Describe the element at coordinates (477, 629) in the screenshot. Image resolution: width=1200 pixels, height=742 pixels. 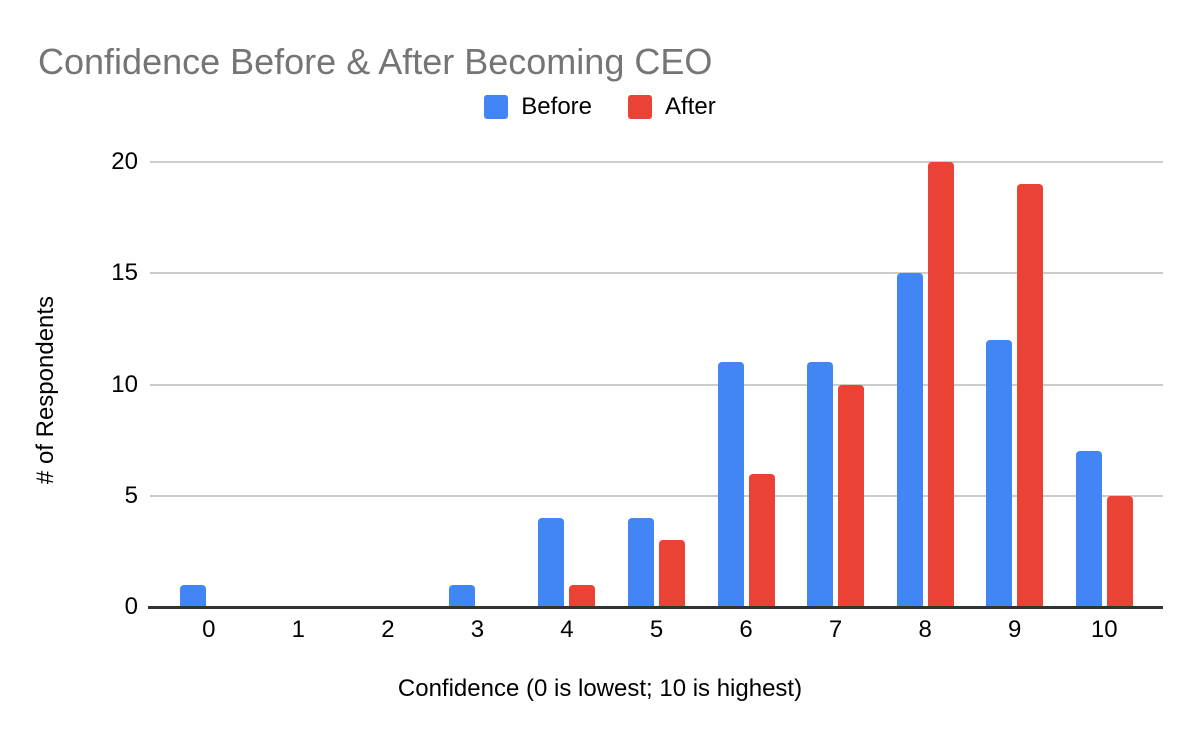
I see `x-tick-label: 3` at that location.